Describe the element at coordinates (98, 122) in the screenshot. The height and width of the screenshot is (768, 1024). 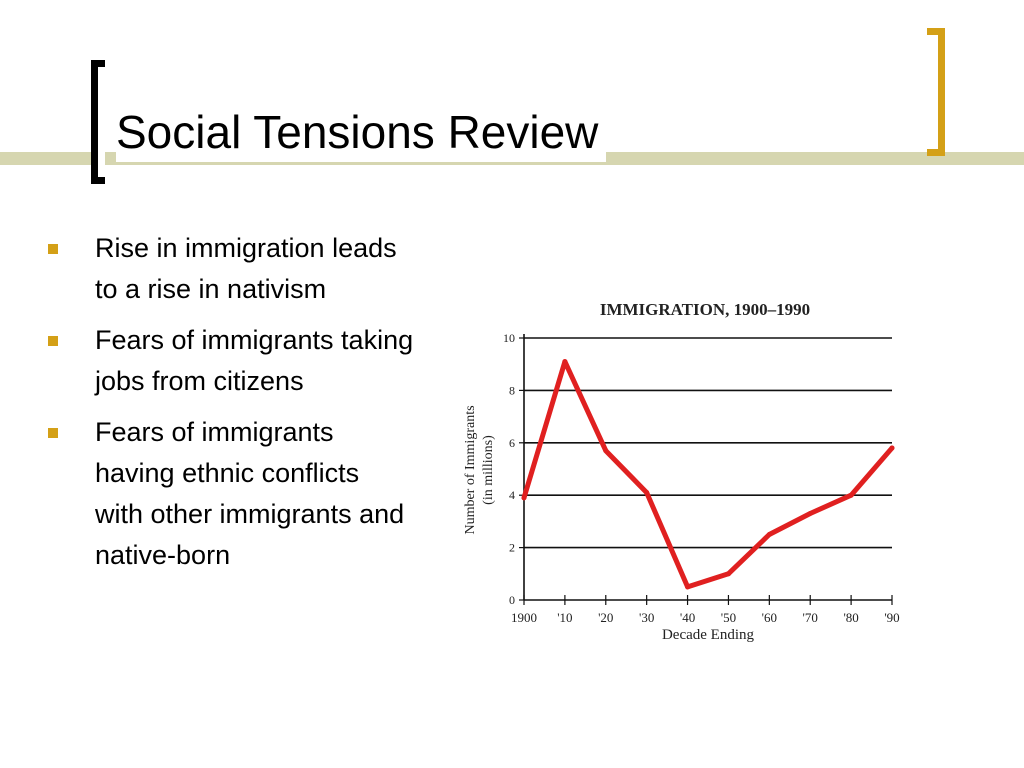
I see `left-bracket-decoration` at that location.